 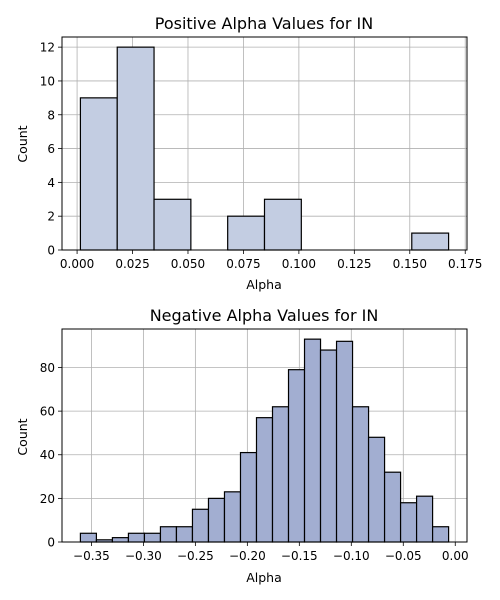 I want to click on y-tick-label: 6, so click(x=51, y=149).